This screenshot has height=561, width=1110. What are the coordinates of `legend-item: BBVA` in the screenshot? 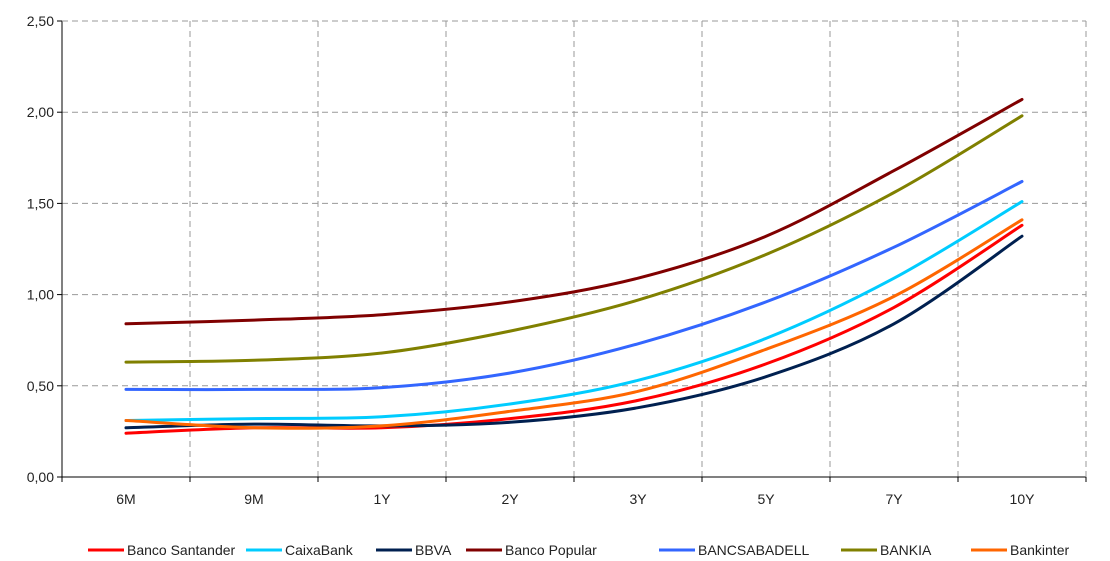 It's located at (414, 550).